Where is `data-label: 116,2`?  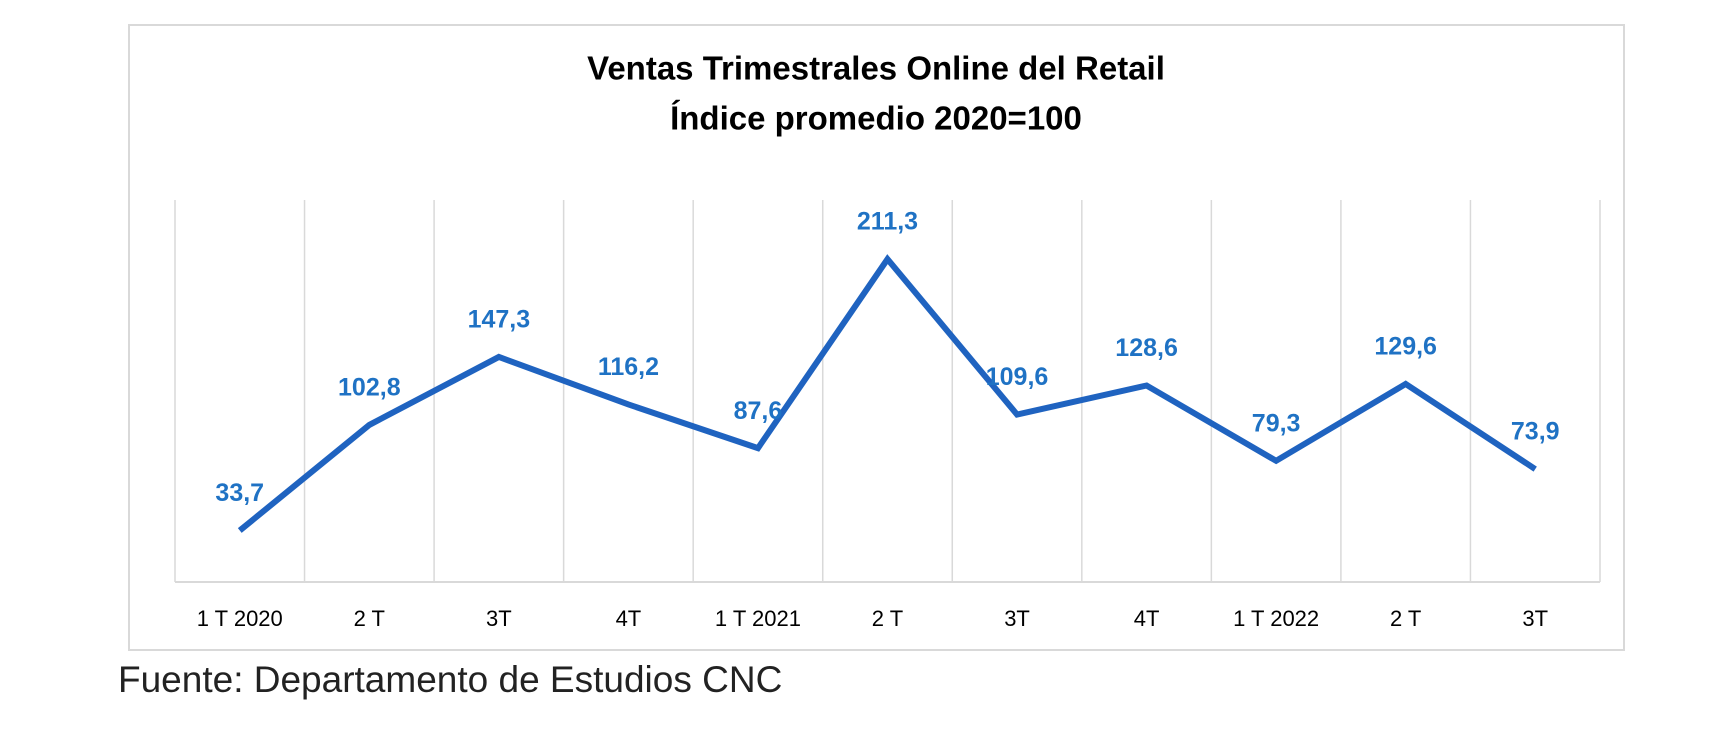
data-label: 116,2 is located at coordinates (628, 367).